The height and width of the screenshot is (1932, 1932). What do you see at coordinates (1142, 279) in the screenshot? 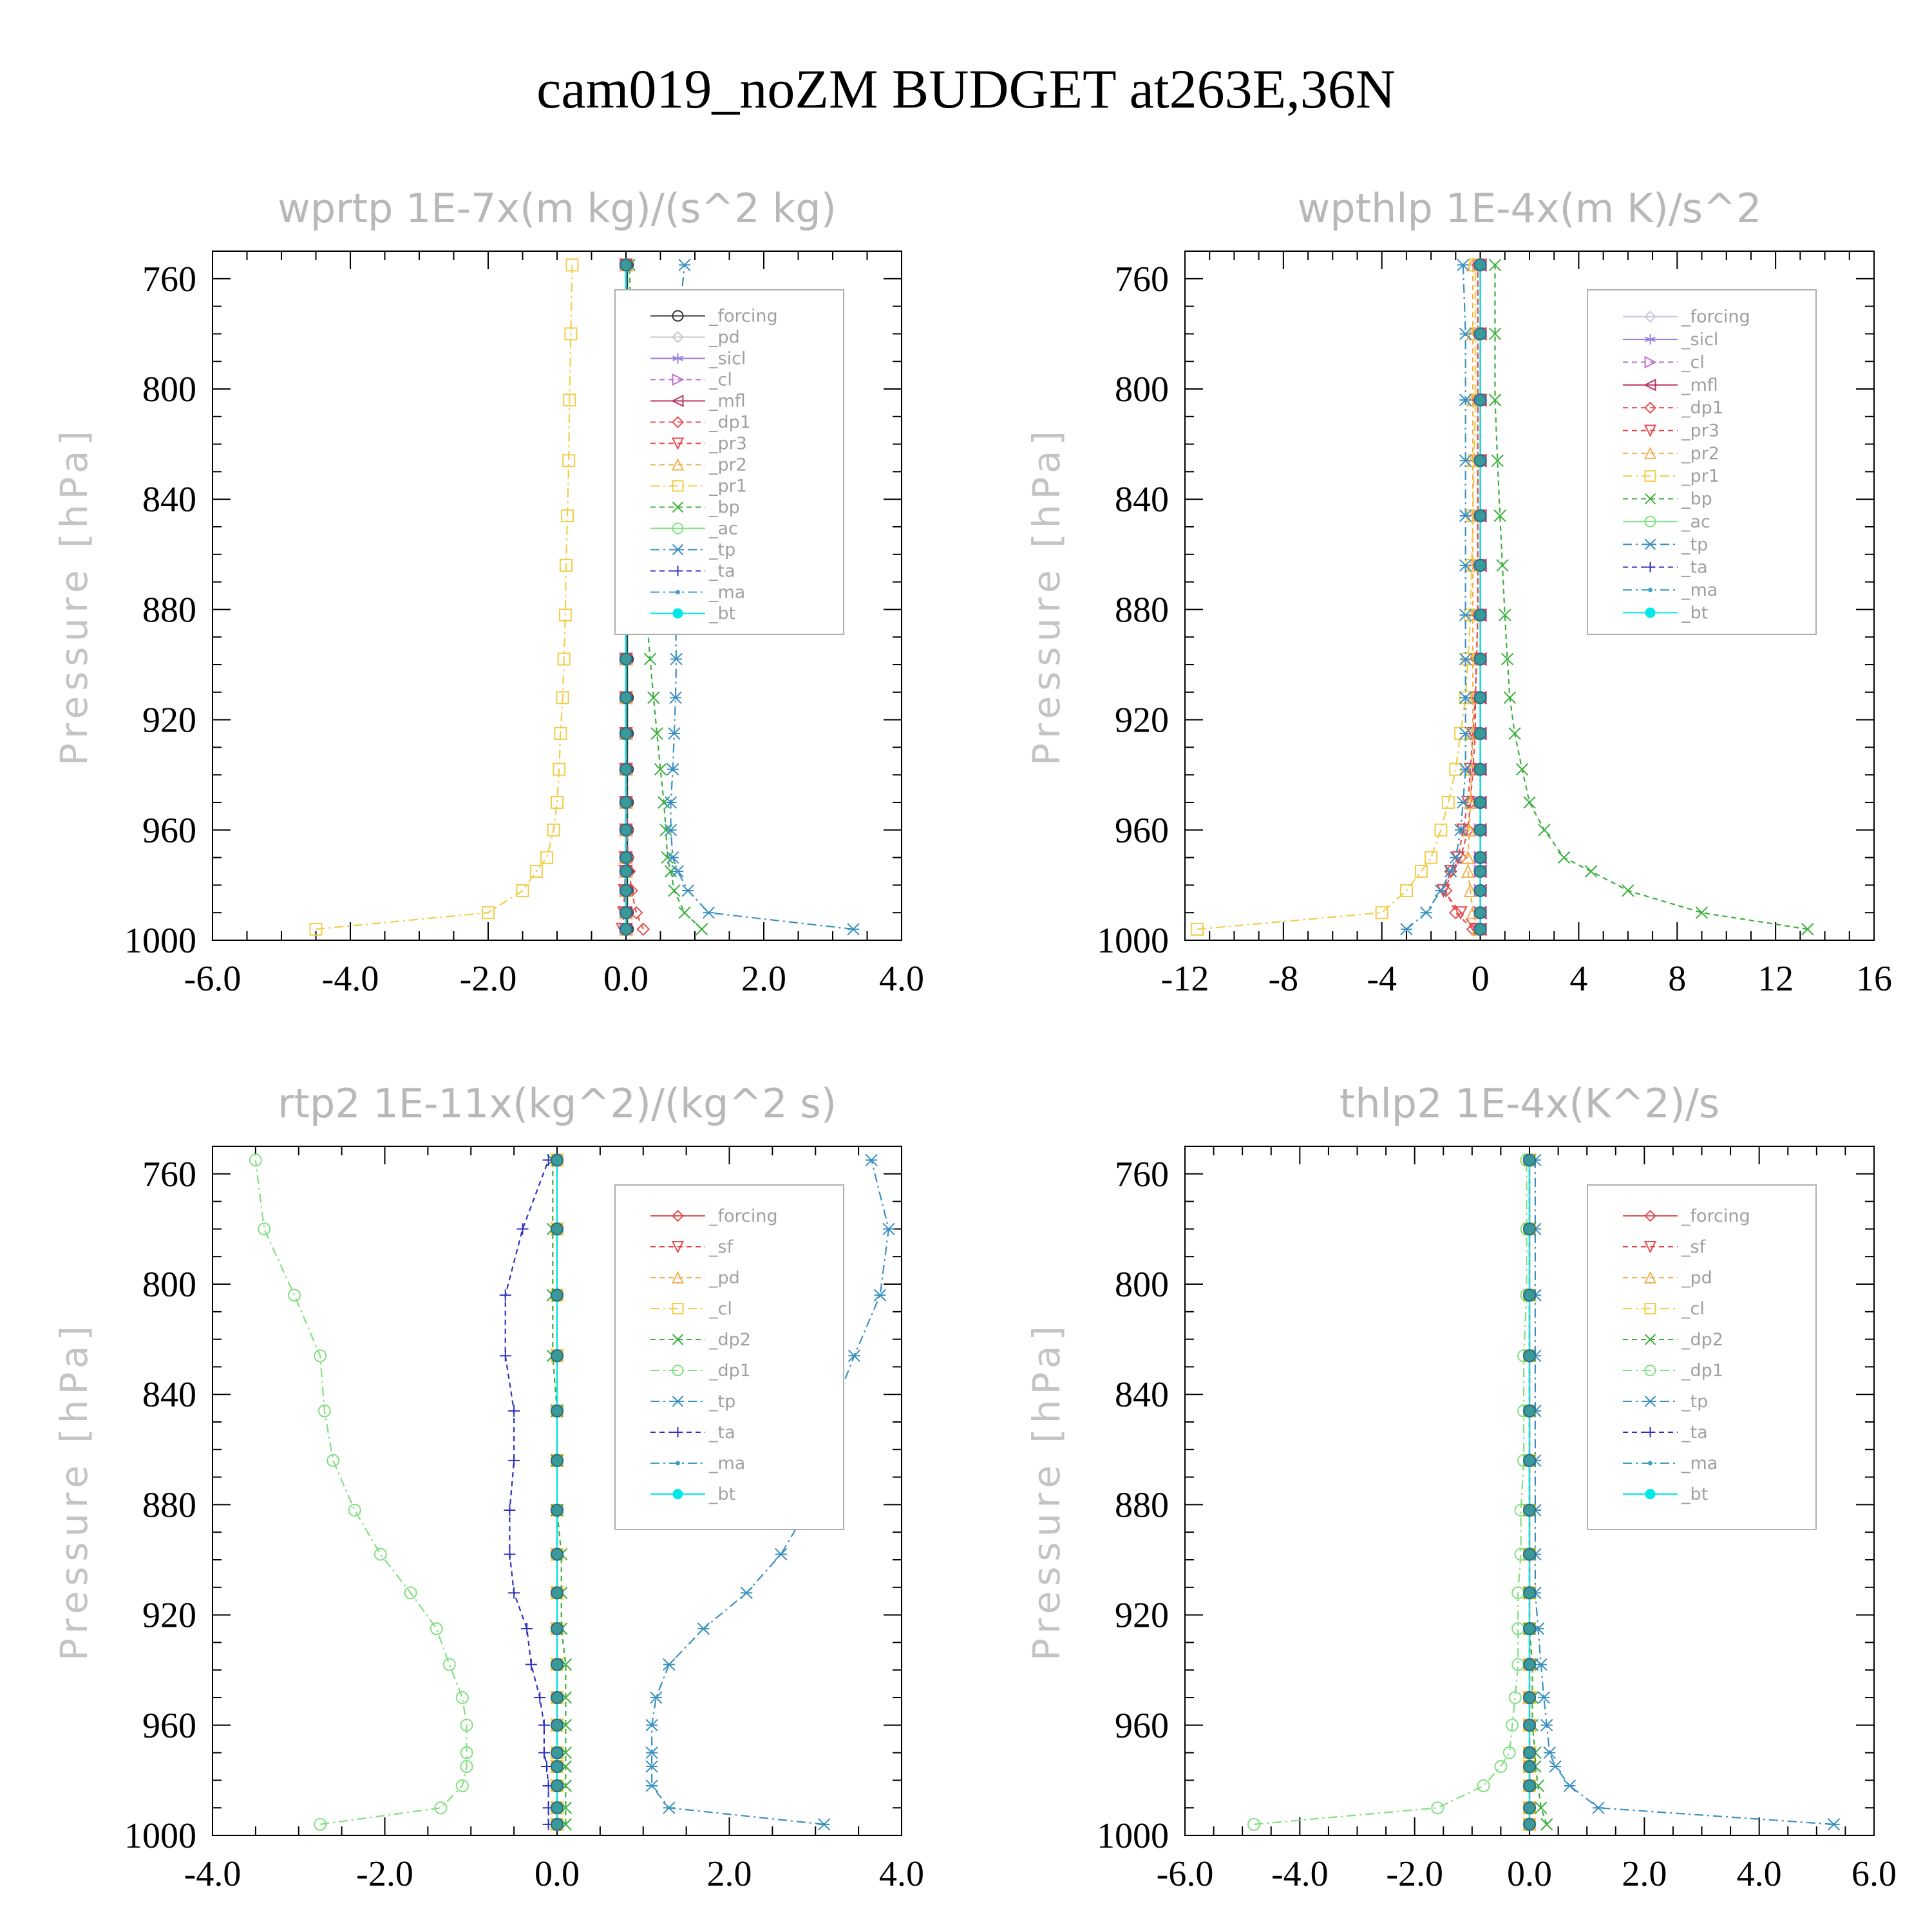
I see `wpthlp-ytick-label: 760` at bounding box center [1142, 279].